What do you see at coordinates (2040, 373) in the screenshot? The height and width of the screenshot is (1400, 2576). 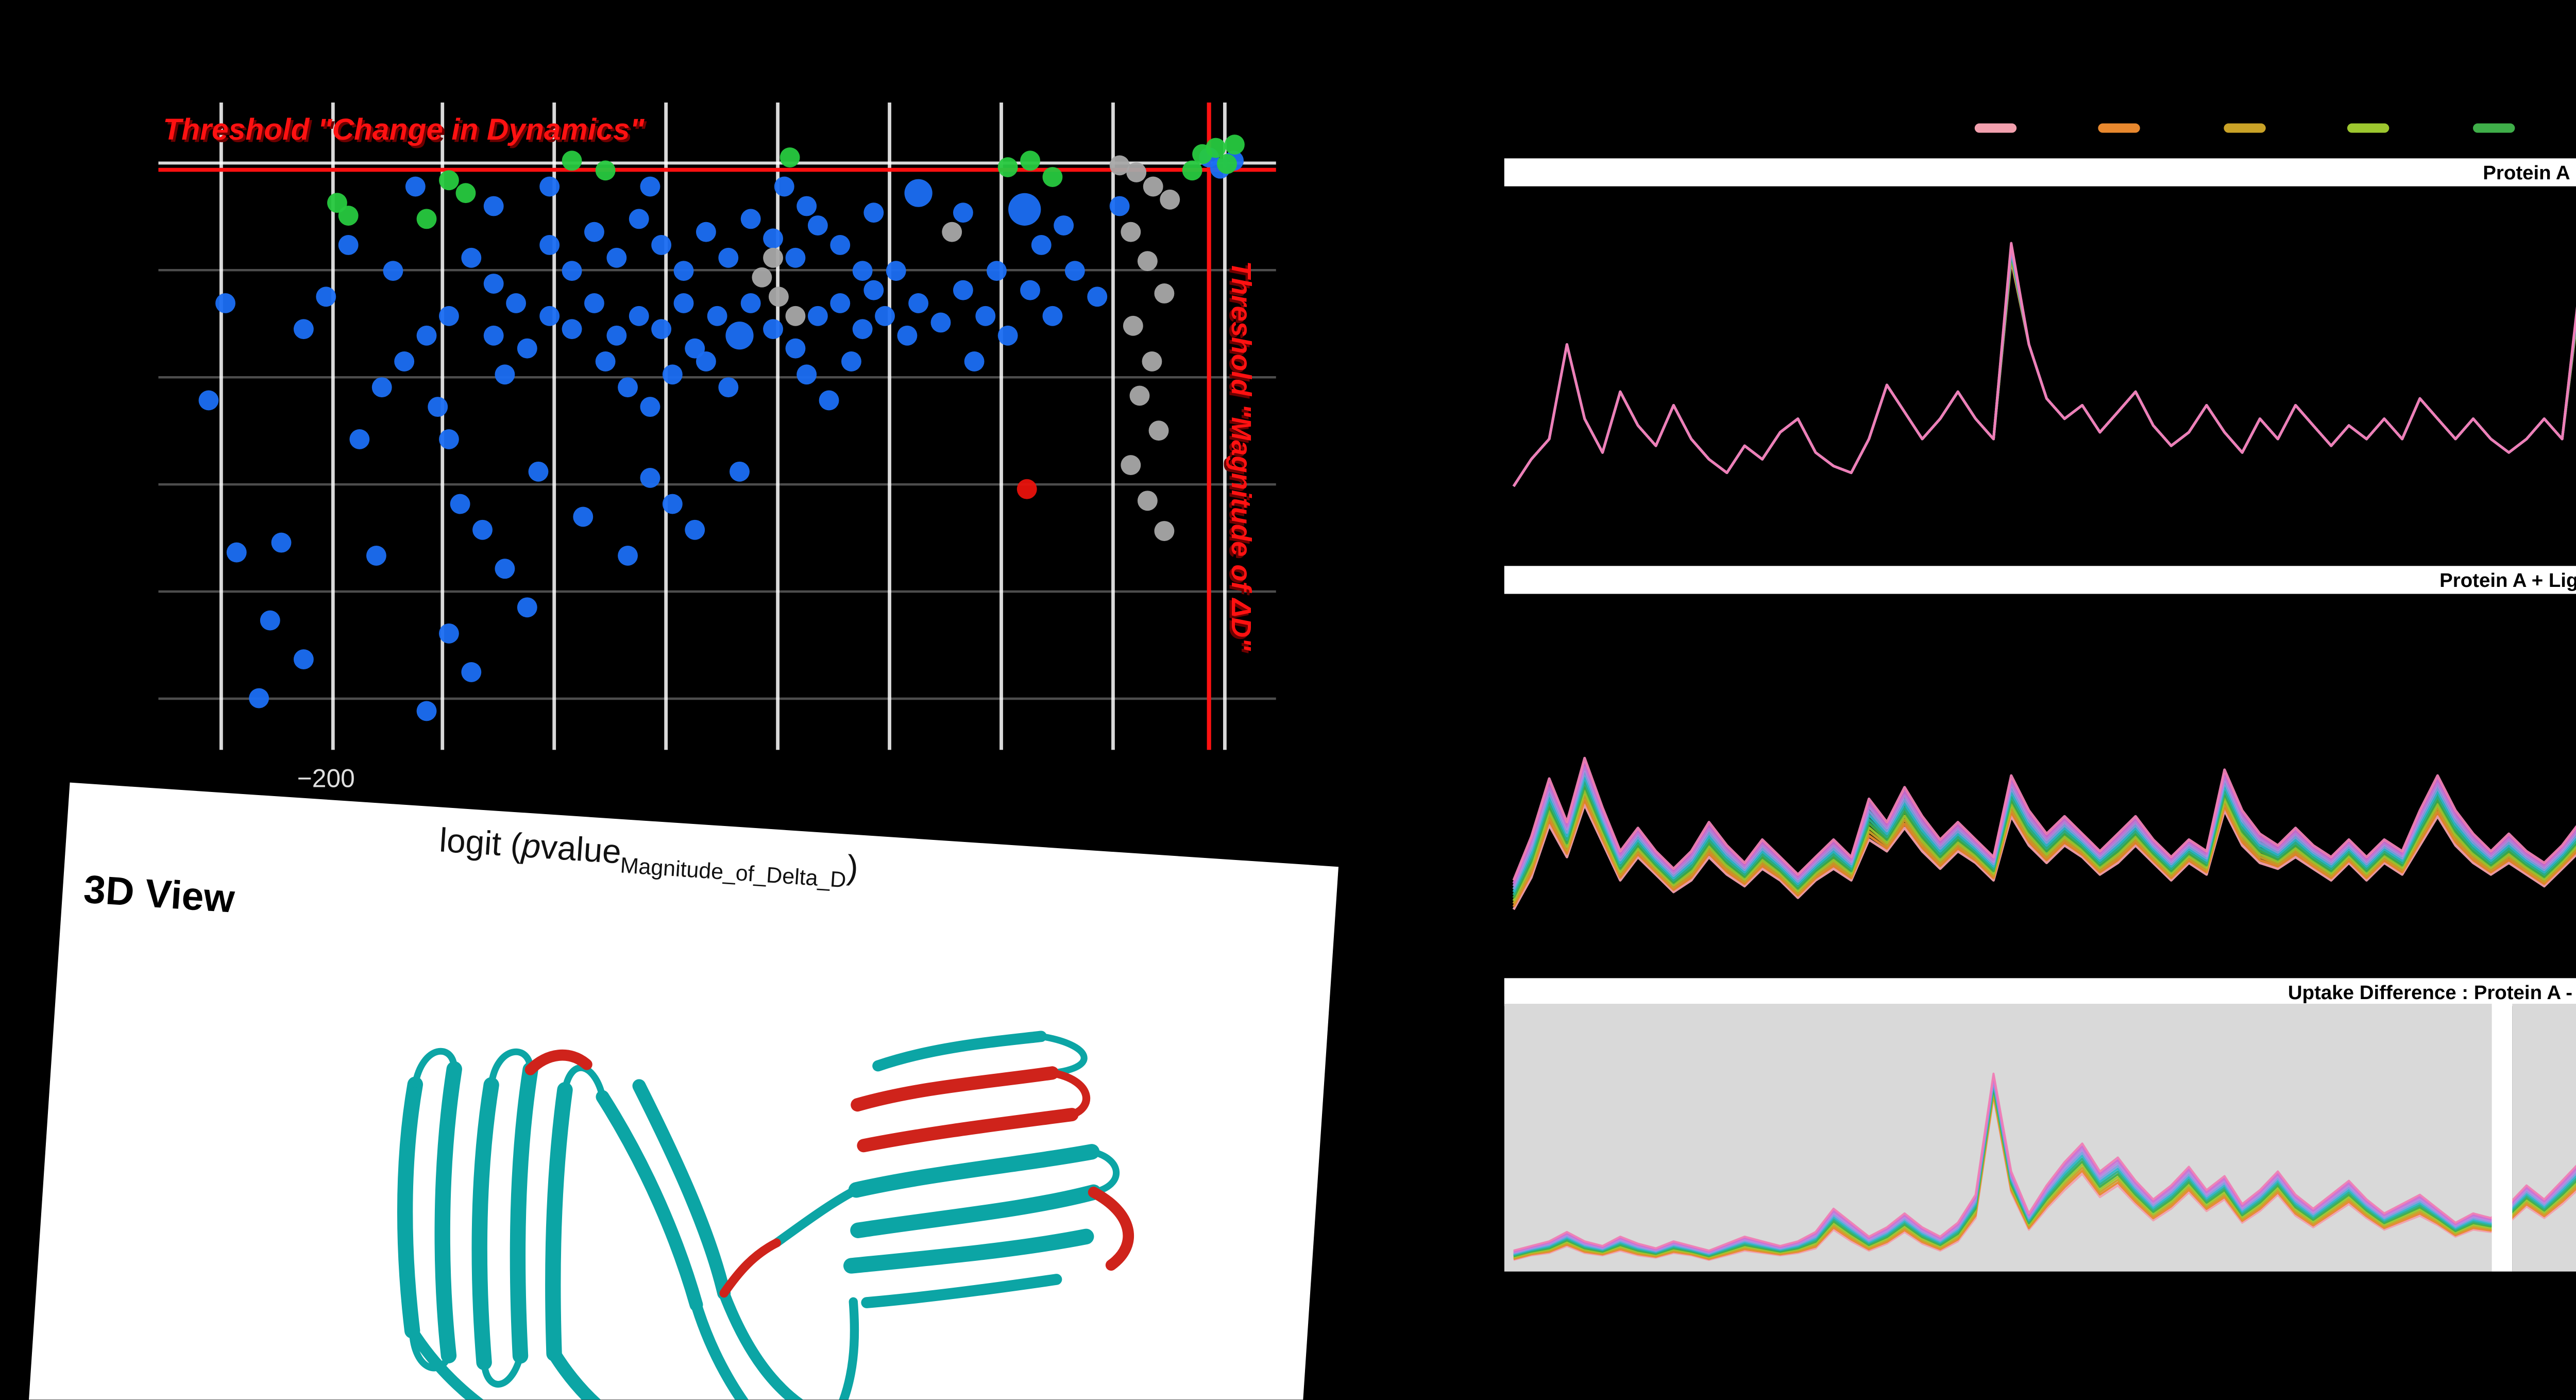 I see `uptake-chart-protein-a` at bounding box center [2040, 373].